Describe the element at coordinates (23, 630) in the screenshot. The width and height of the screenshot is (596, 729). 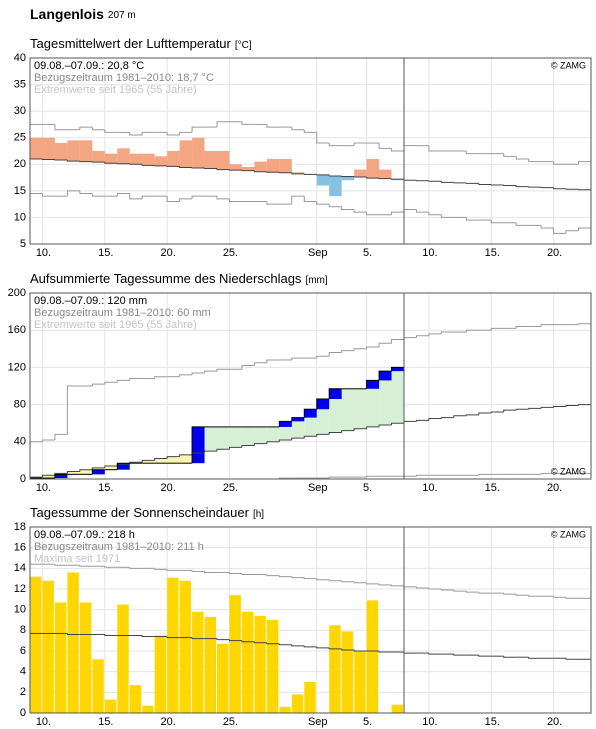
I see `y-tick-label: 8` at that location.